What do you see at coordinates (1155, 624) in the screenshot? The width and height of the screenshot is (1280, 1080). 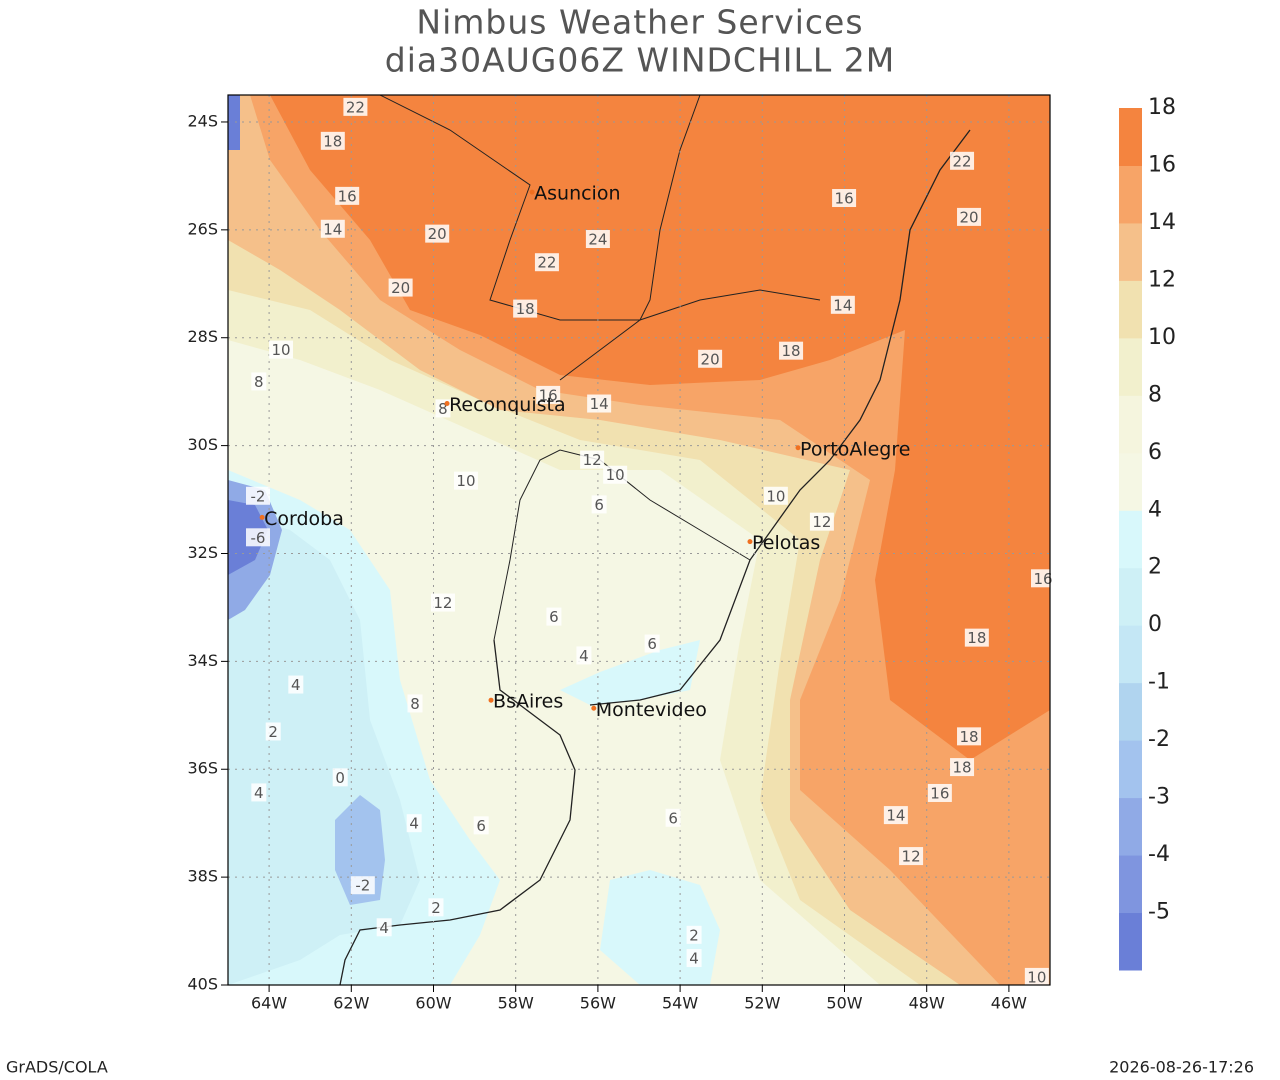 I see `colorbar-label: 0` at bounding box center [1155, 624].